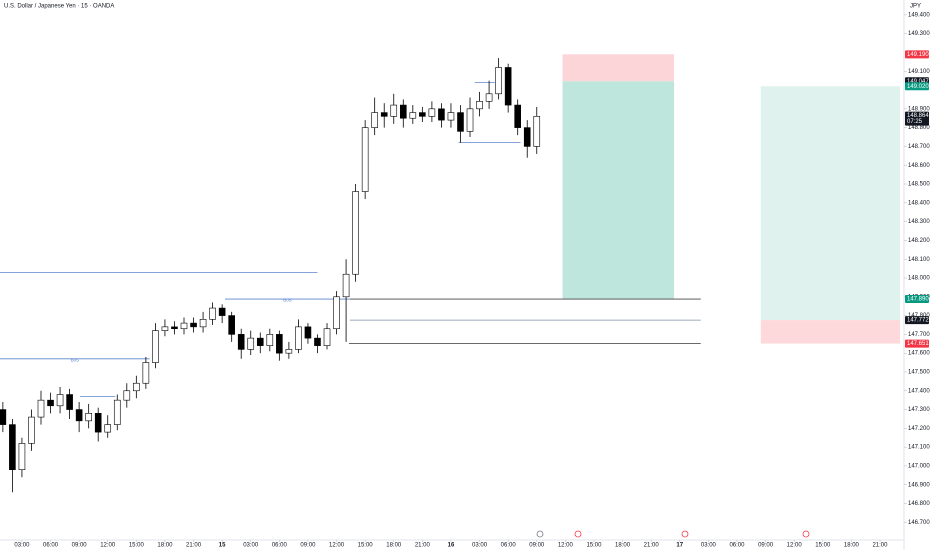 Image resolution: width=932 pixels, height=555 pixels. Describe the element at coordinates (919, 523) in the screenshot. I see `y-tick-label: 146.700` at that location.